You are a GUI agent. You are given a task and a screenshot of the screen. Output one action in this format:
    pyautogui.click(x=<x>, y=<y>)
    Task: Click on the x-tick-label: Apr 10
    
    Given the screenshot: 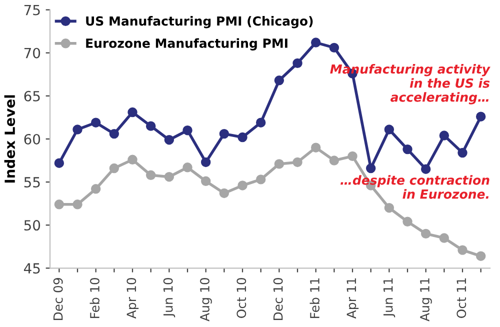 What is the action you would take?
    pyautogui.click(x=132, y=298)
    